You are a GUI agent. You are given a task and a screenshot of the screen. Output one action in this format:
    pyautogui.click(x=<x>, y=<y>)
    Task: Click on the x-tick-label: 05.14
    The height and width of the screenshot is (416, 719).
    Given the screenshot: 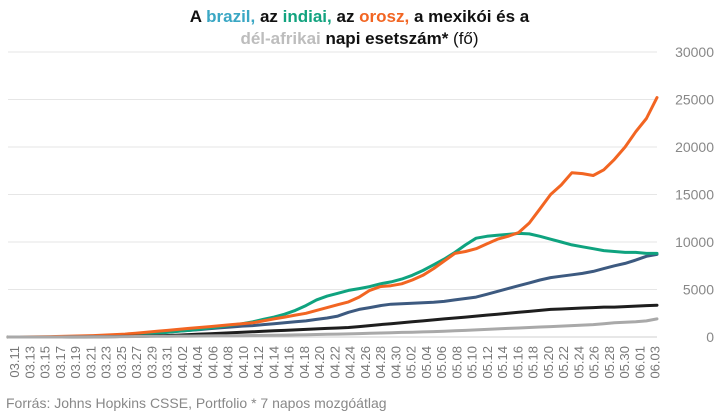 What is the action you would take?
    pyautogui.click(x=502, y=362)
    